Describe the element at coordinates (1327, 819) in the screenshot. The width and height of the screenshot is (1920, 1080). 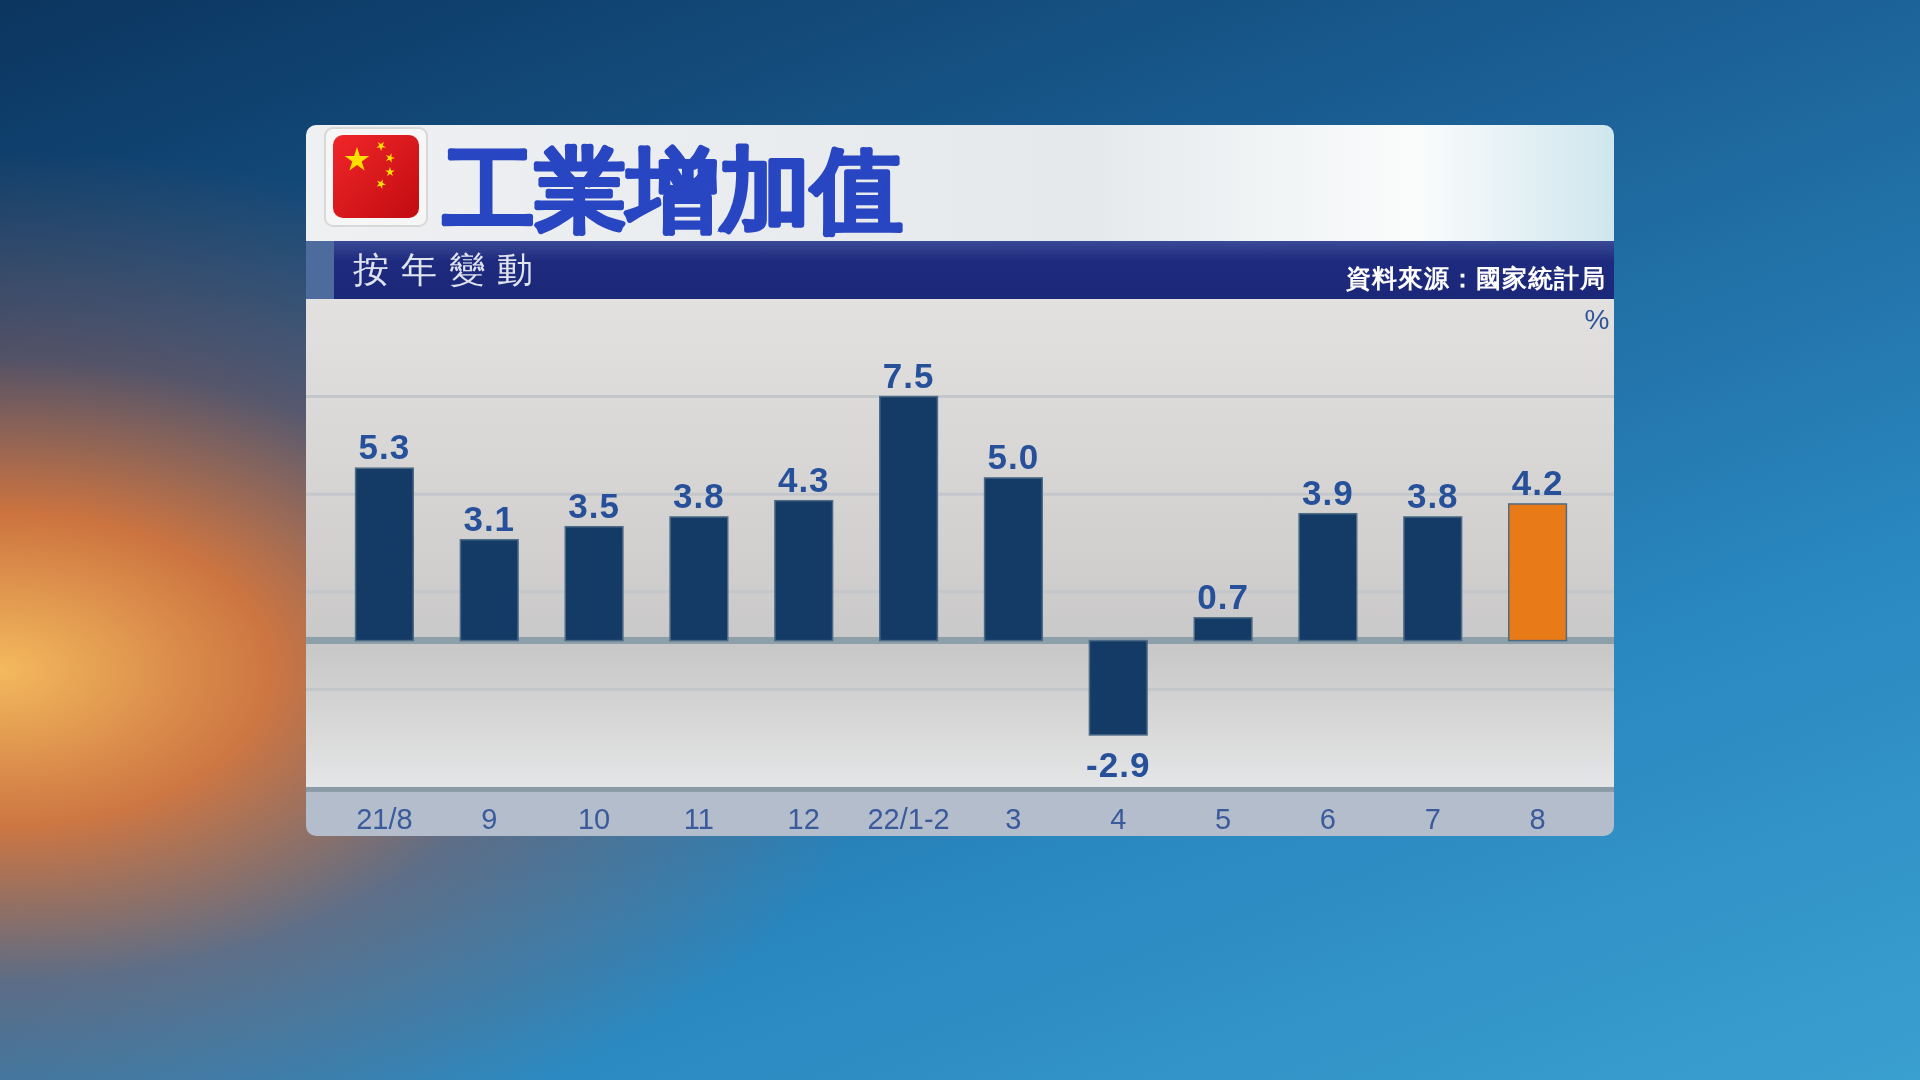
I see `xtick: 6` at that location.